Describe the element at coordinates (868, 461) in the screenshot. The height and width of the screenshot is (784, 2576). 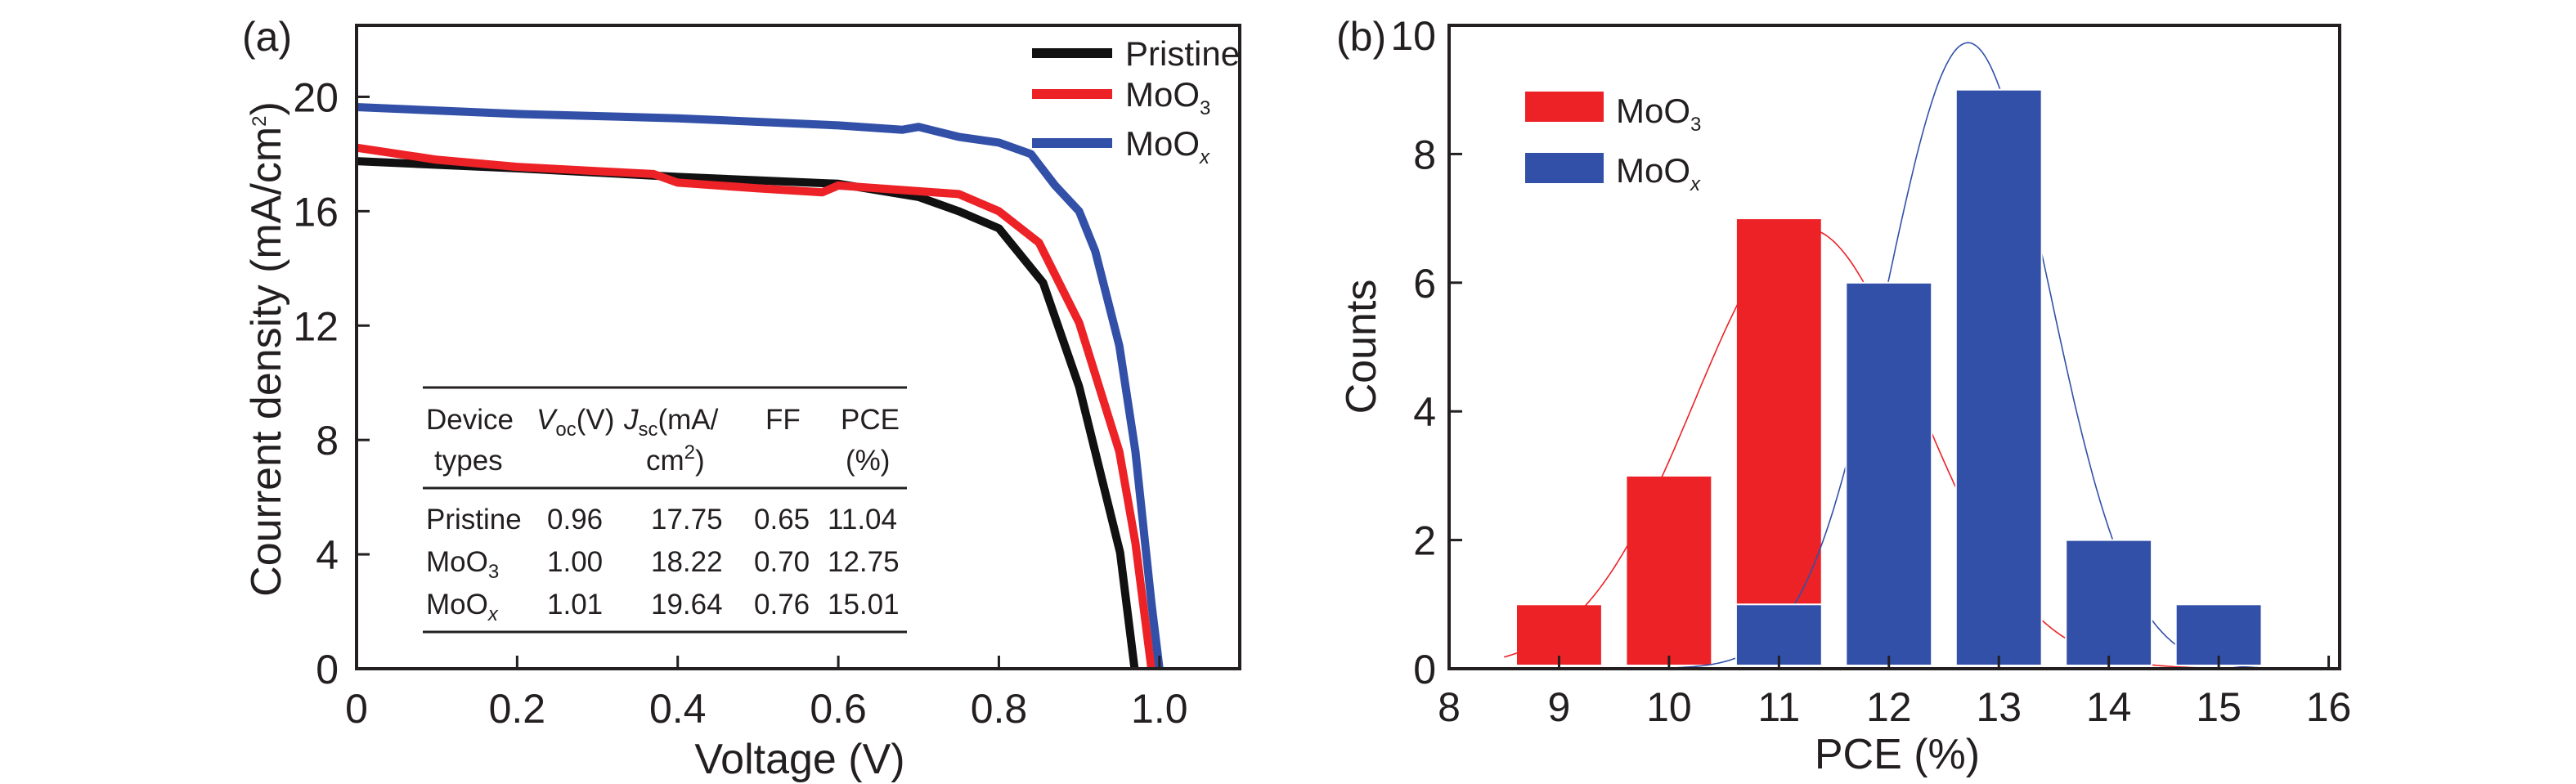
I see `header-pce-line2: (%)` at that location.